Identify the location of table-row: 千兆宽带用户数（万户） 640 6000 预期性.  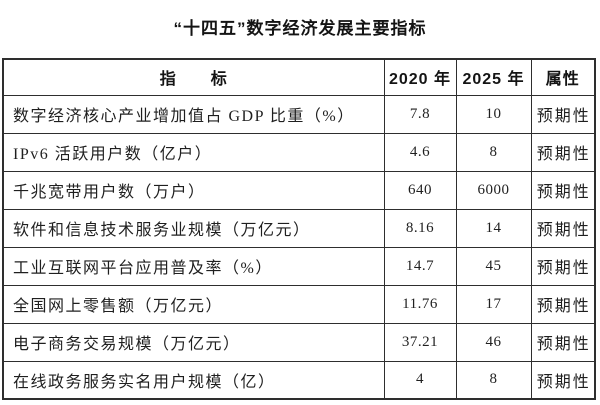
(299, 190).